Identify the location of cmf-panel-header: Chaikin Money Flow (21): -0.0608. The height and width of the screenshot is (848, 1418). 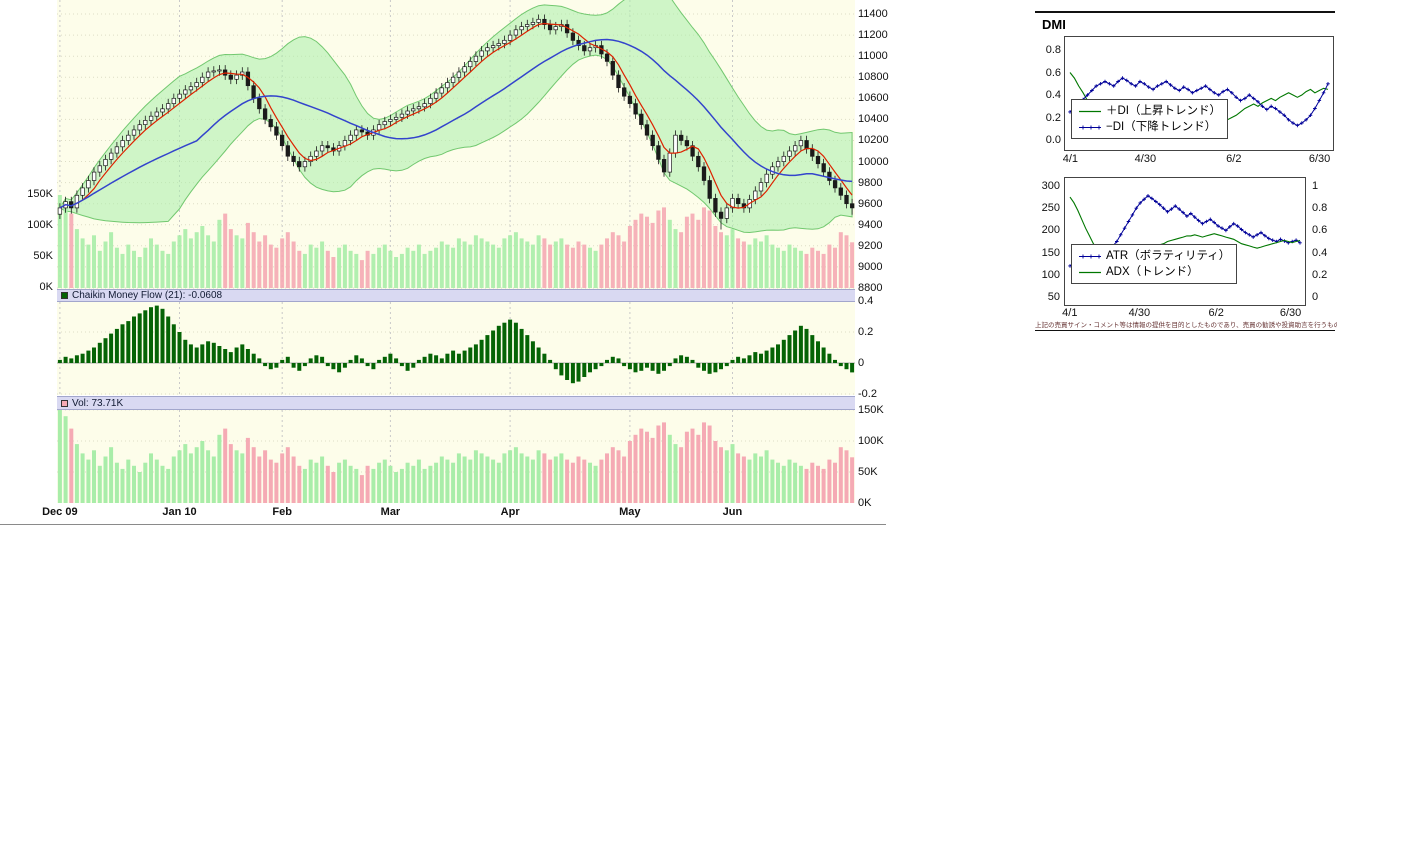
(456, 295).